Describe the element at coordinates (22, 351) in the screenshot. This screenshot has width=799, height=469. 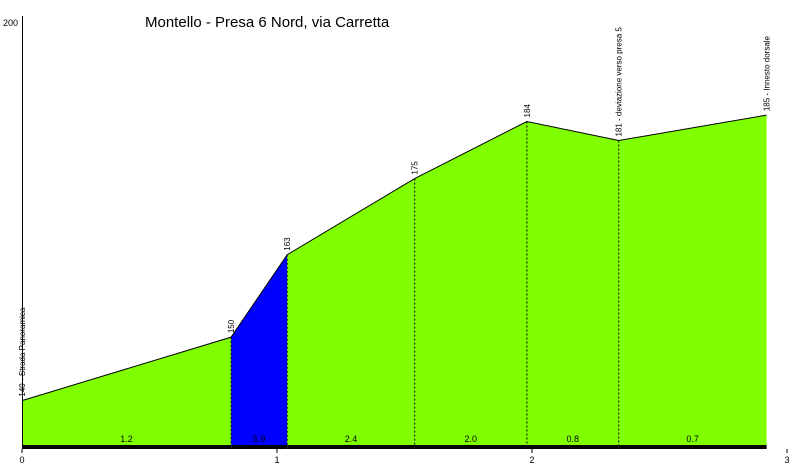
I see `point-label-1: 140 - Strada Panoramica` at that location.